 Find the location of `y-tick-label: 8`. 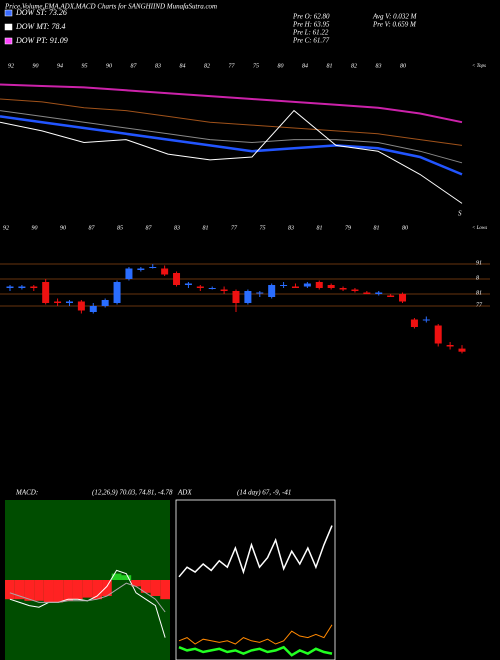

y-tick-label: 8 is located at coordinates (477, 278).